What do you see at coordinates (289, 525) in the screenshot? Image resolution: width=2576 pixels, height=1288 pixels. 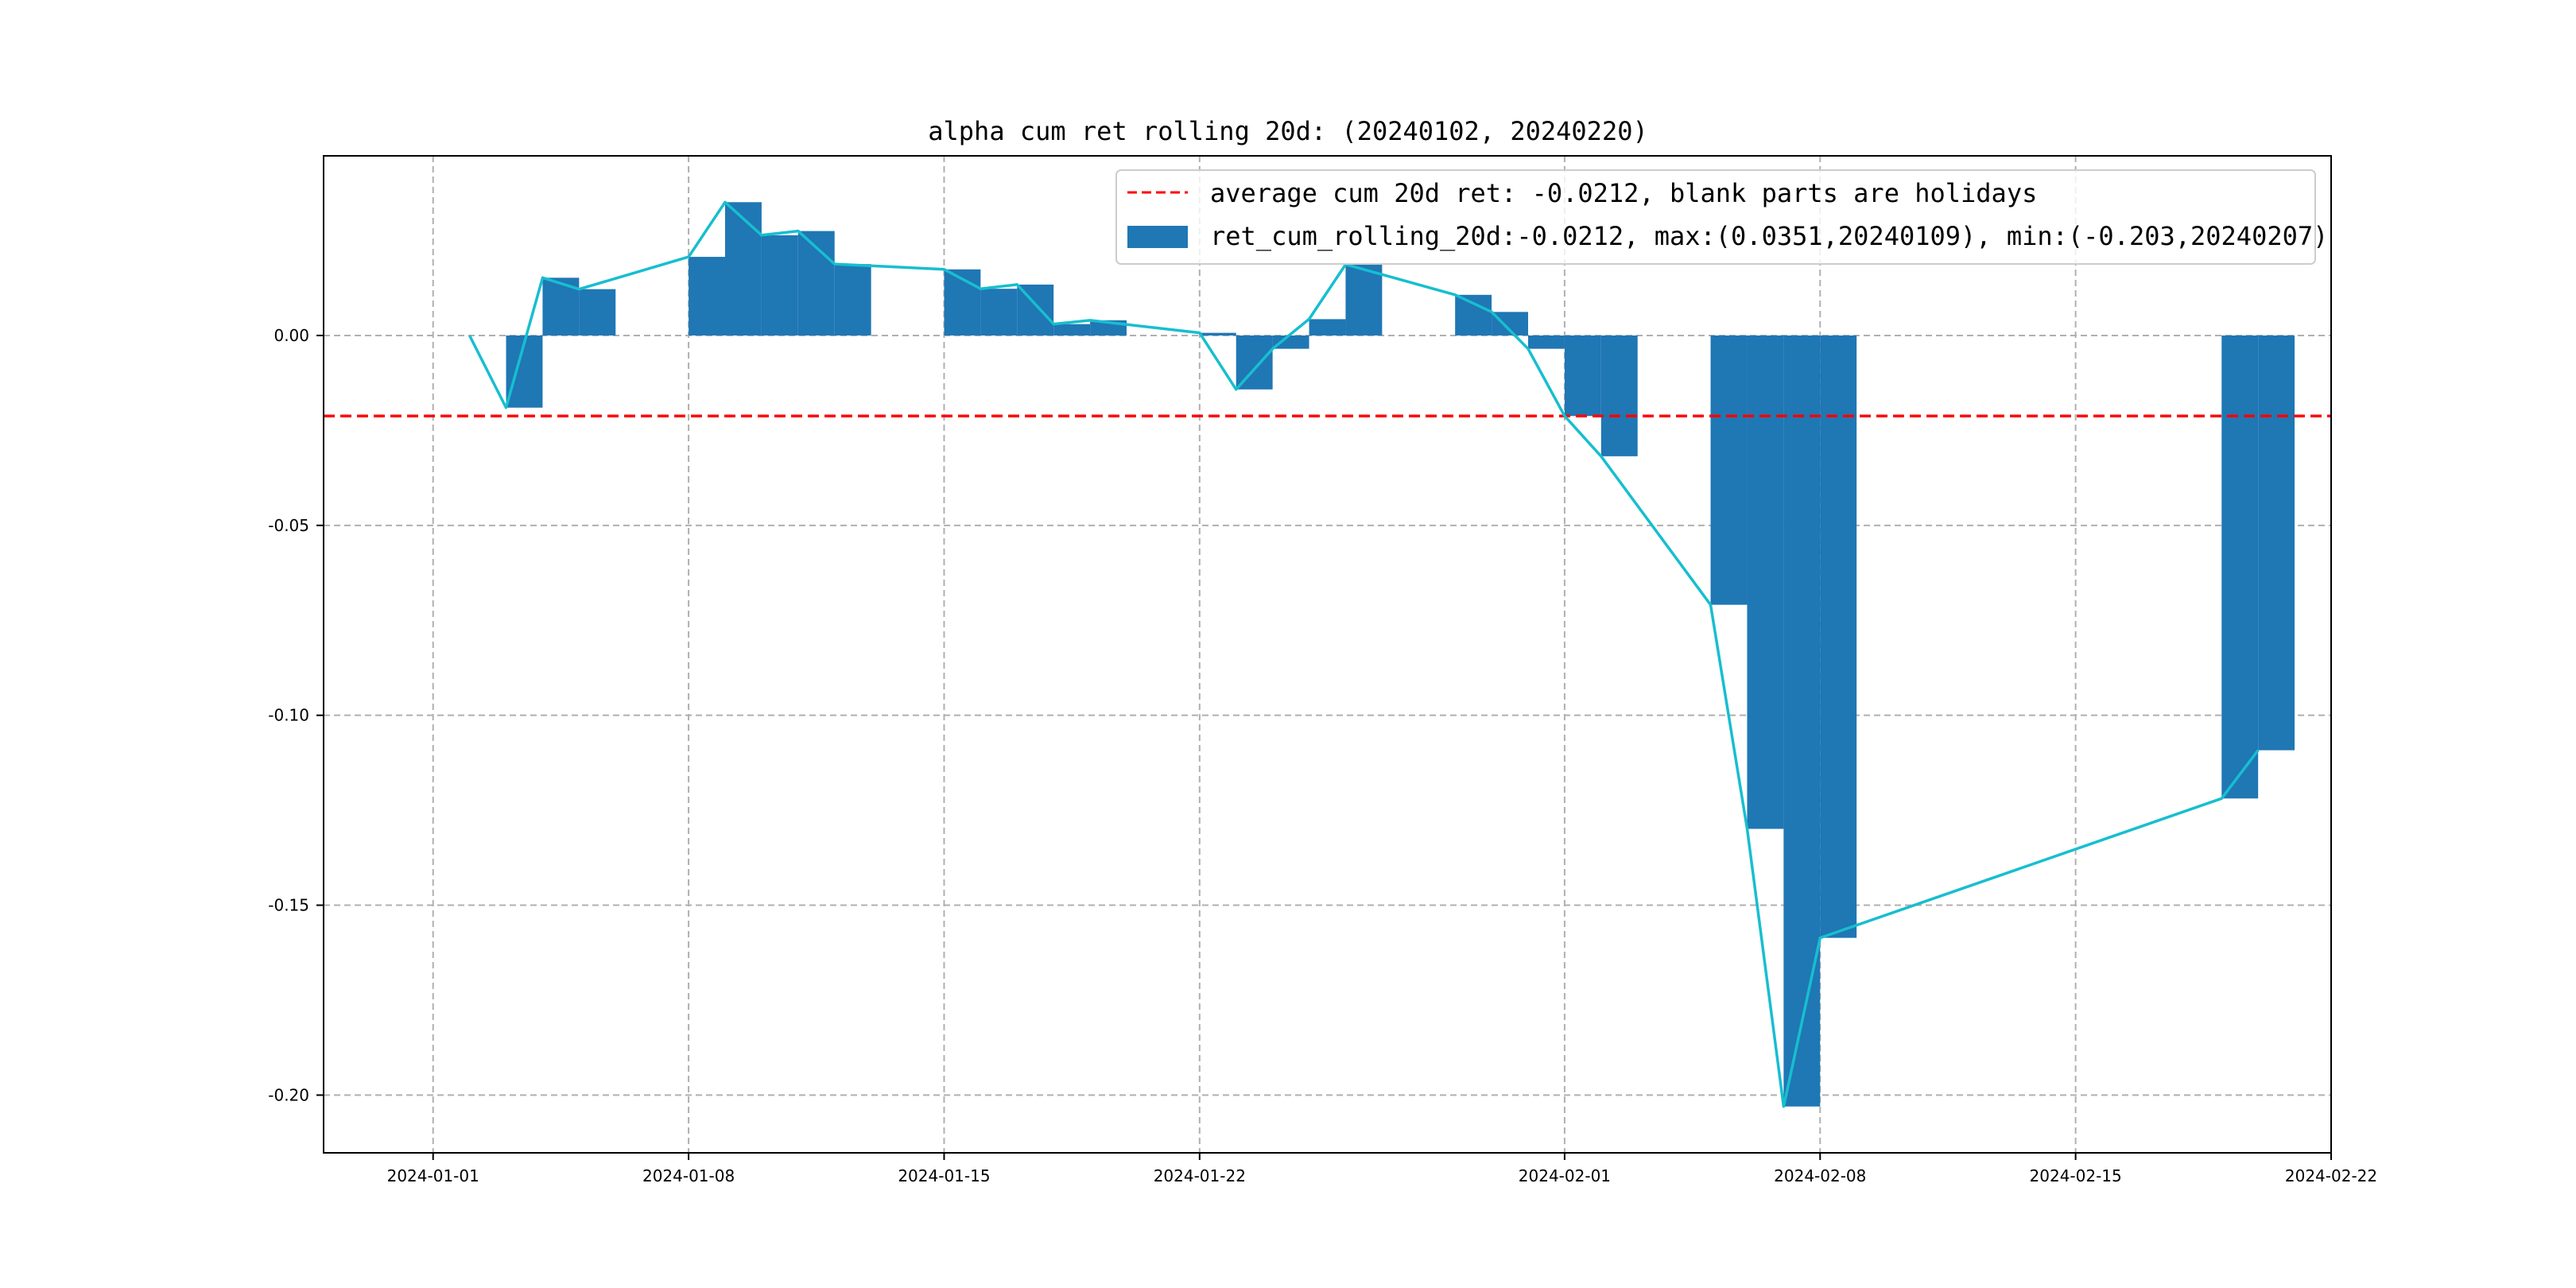 I see `y-tick-label: -0.05` at bounding box center [289, 525].